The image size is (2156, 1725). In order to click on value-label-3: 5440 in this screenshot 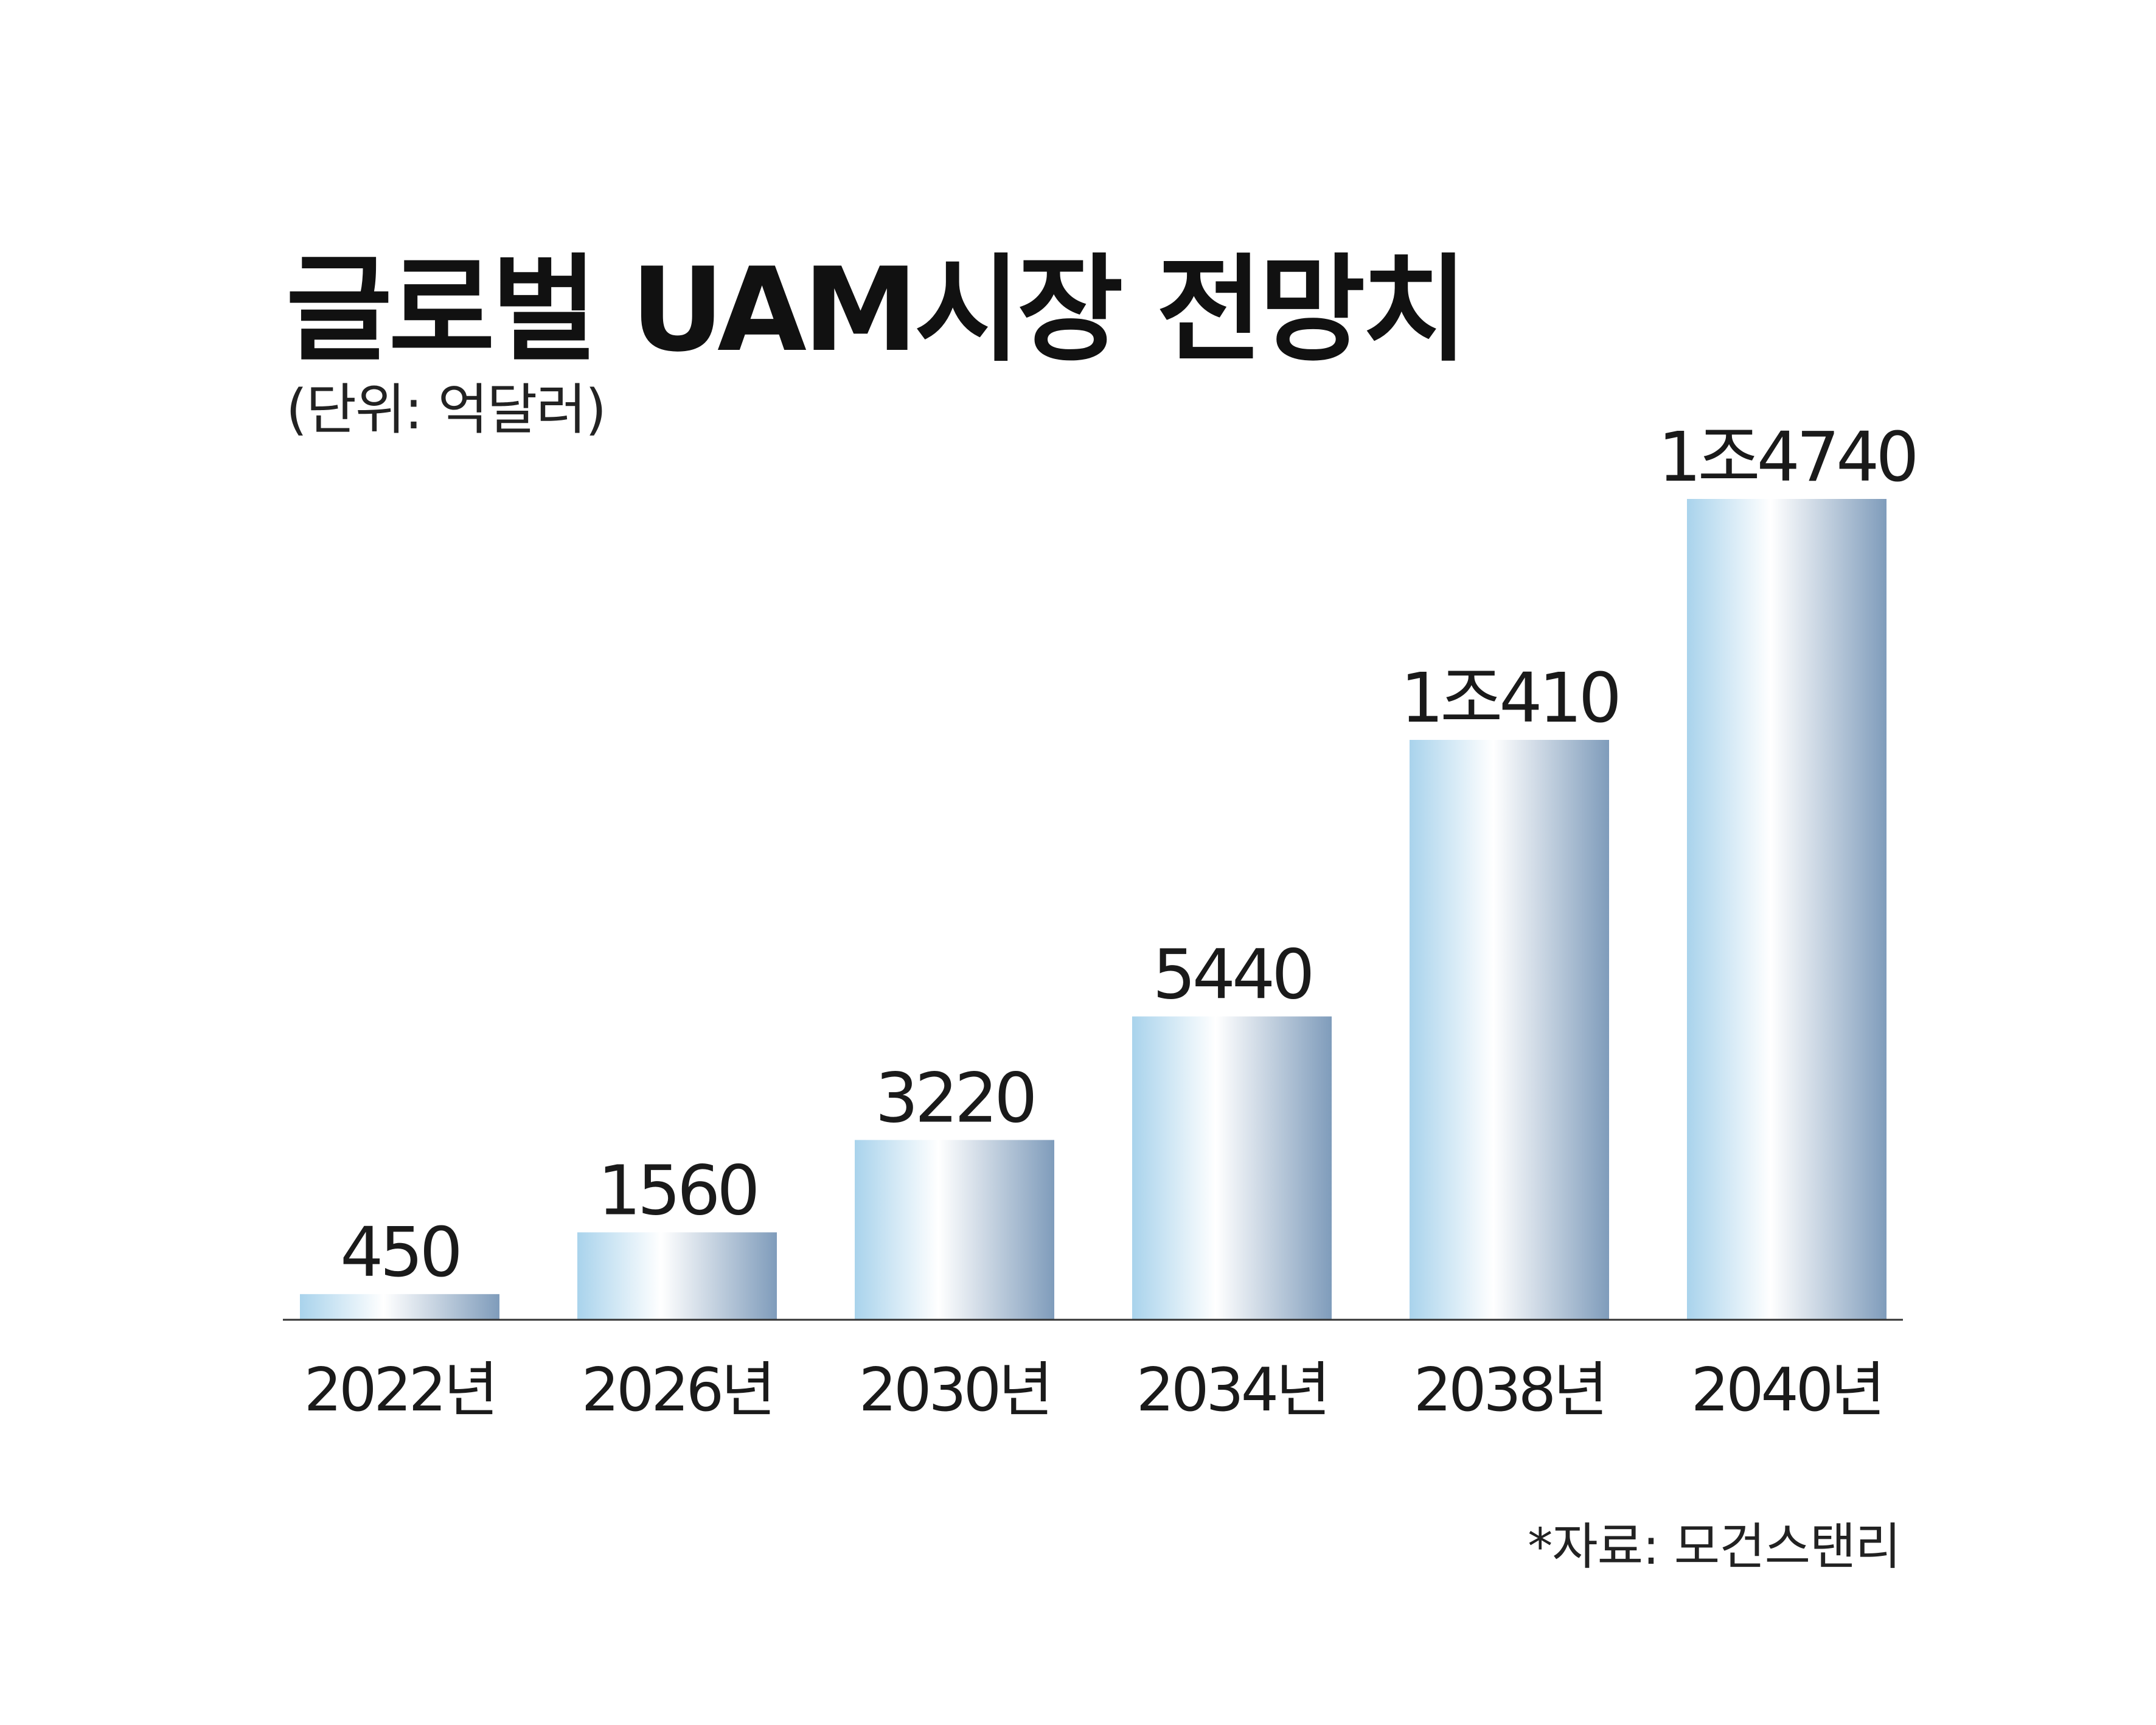, I will do `click(1232, 976)`.